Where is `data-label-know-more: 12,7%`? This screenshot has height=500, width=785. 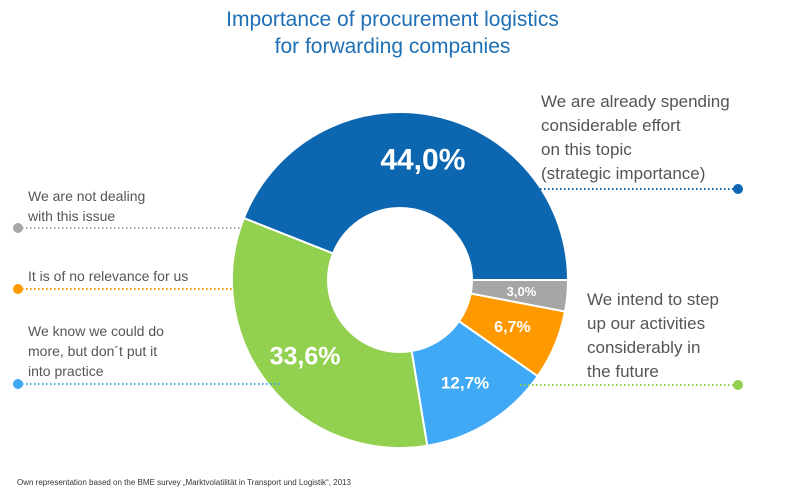 data-label-know-more: 12,7% is located at coordinates (465, 383).